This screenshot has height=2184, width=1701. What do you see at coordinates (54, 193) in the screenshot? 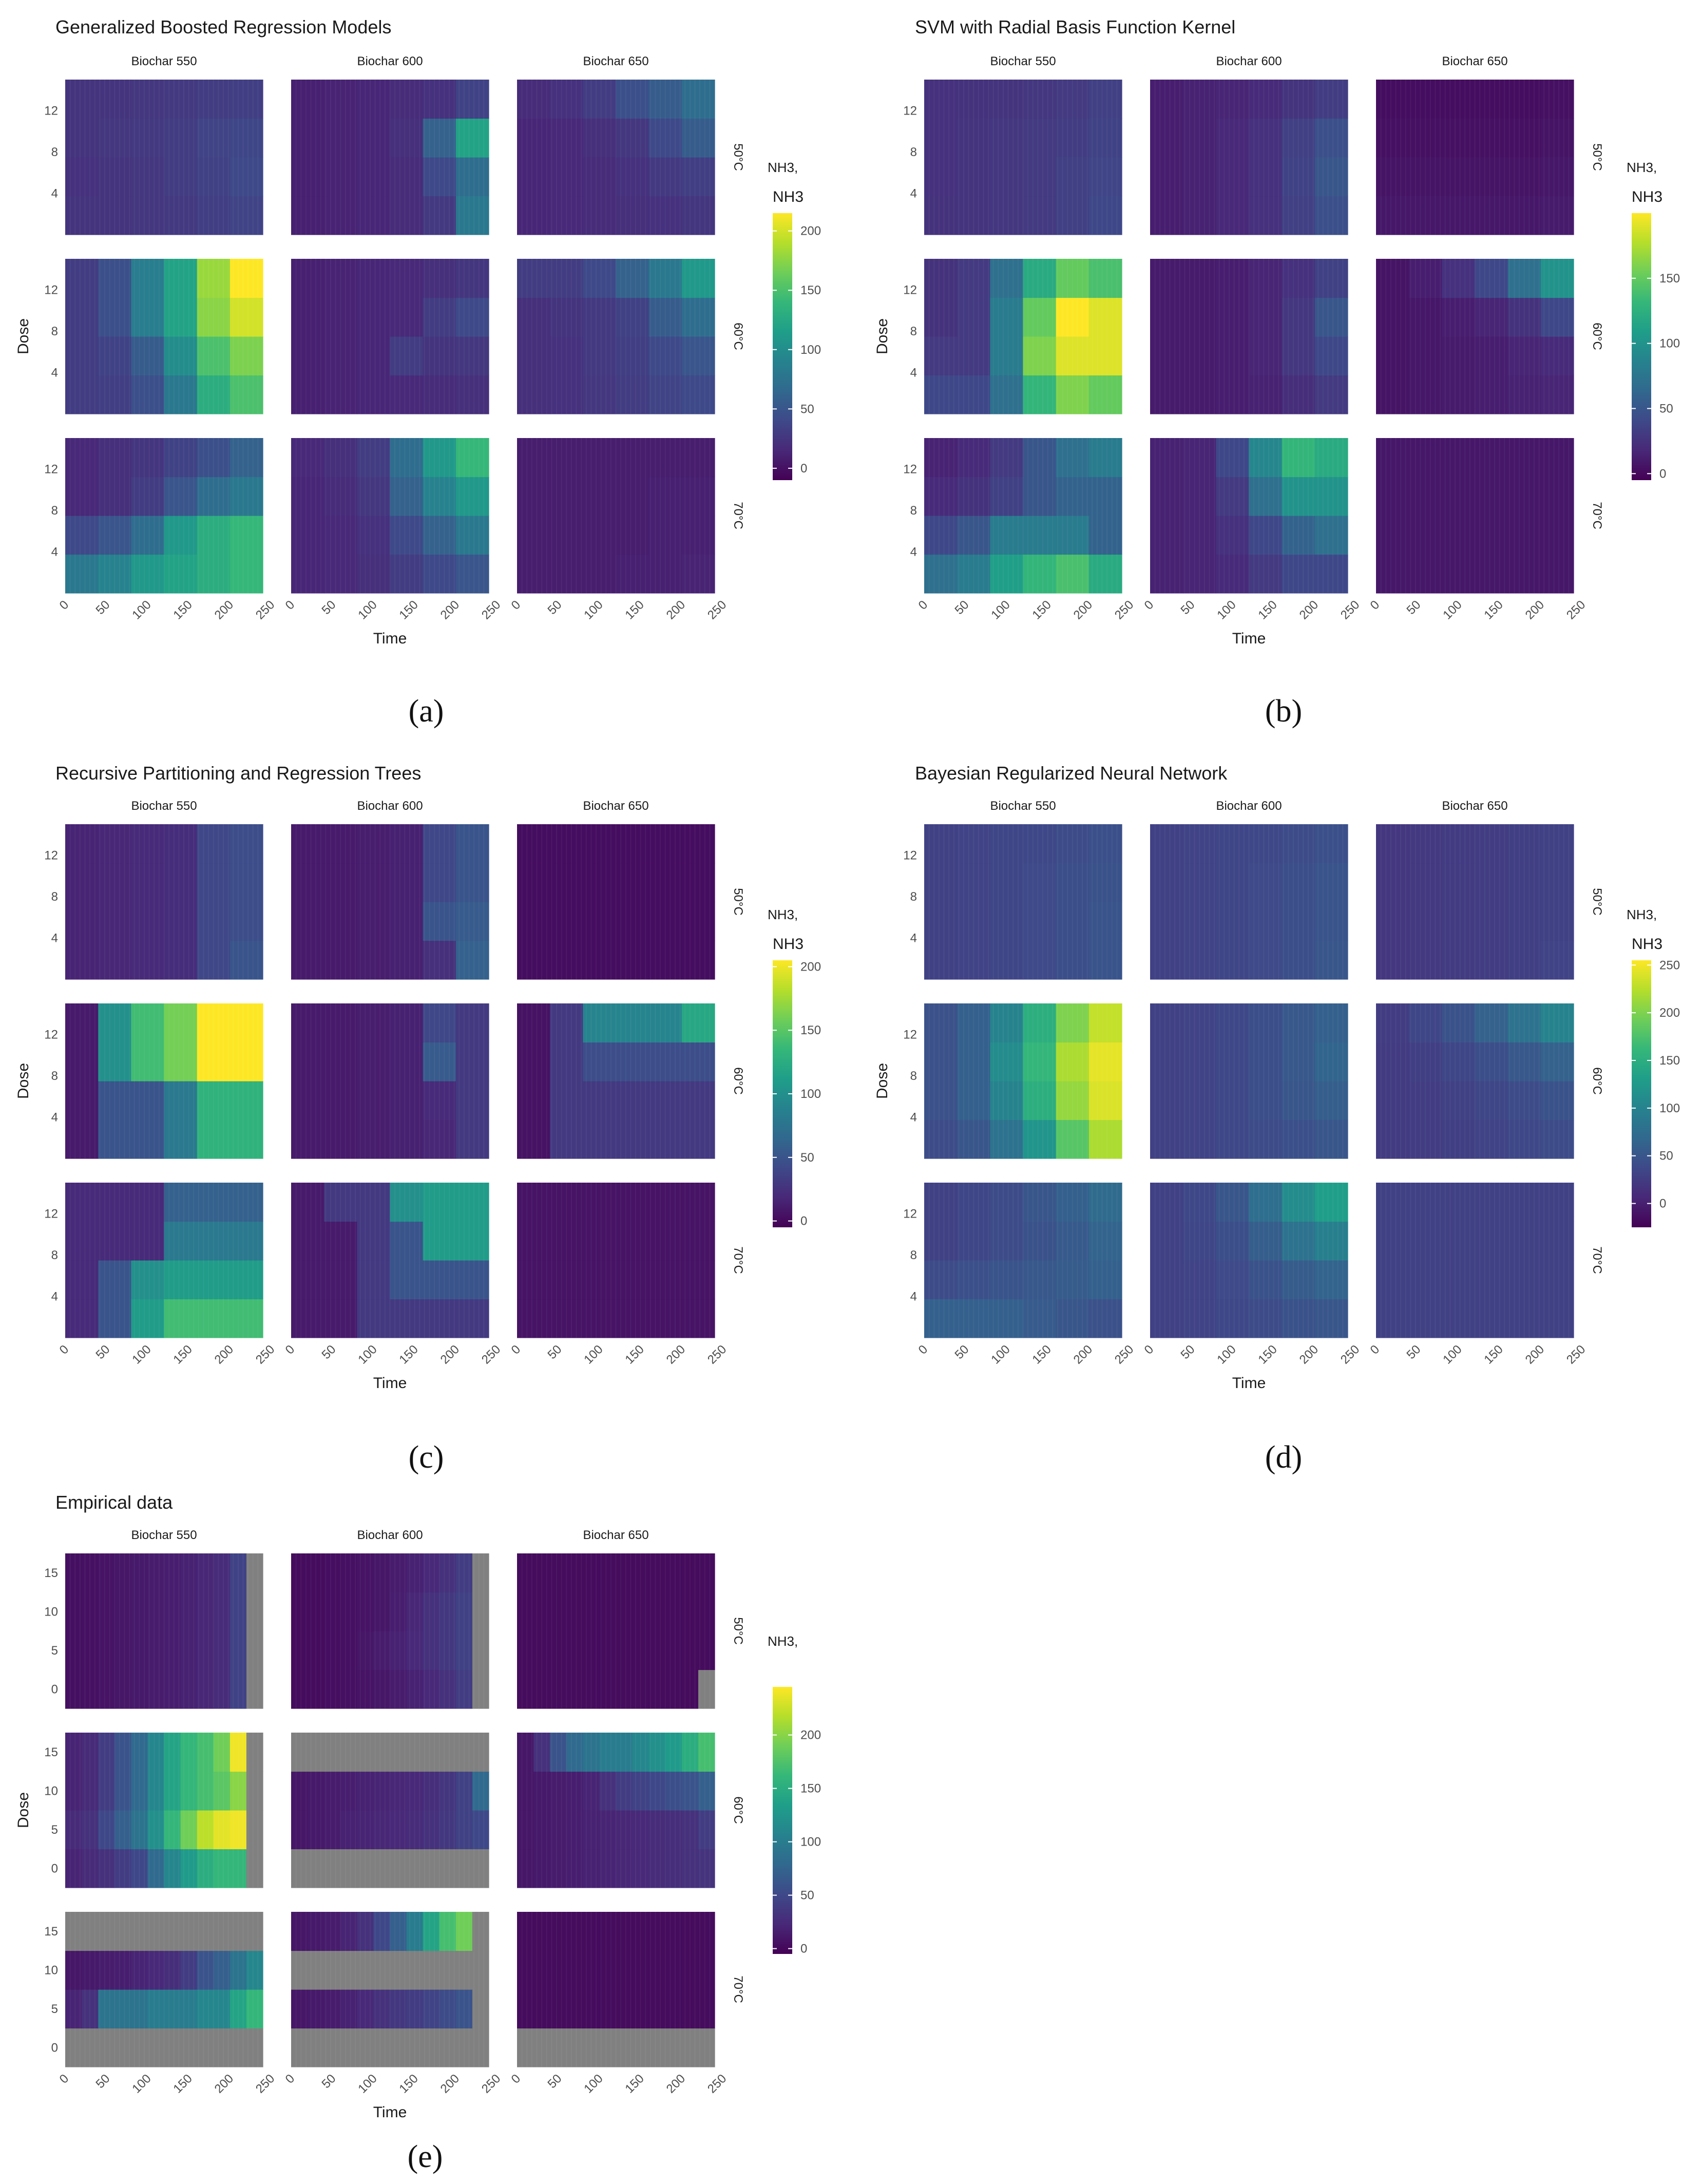
I see `y-tick-label: 4` at bounding box center [54, 193].